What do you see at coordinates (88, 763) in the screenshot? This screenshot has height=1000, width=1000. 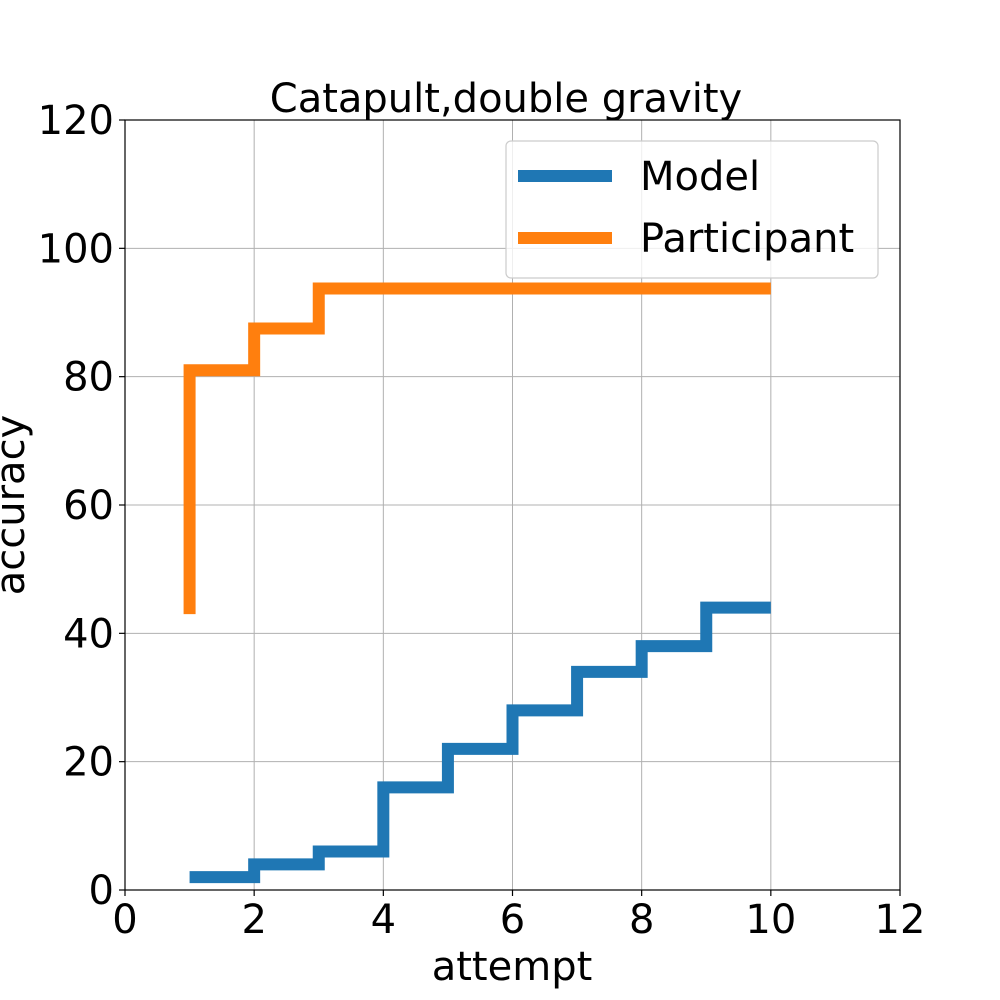 I see `y-tick-label: 20` at bounding box center [88, 763].